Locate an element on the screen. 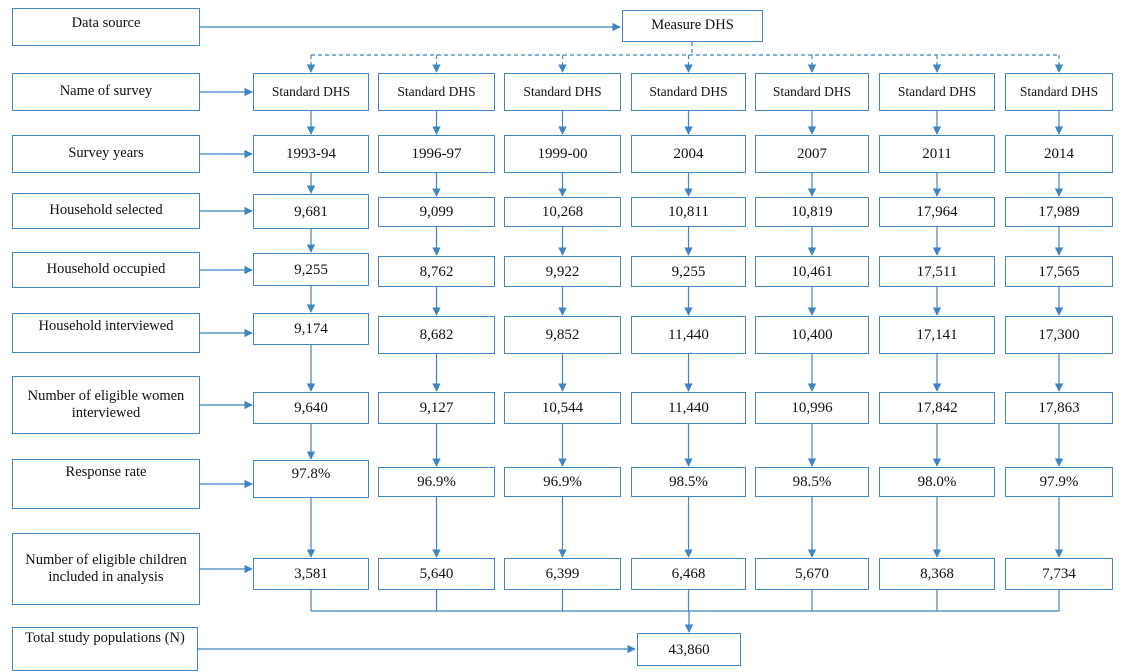 This screenshot has width=1121, height=672. interviewed-cell: 10,400 is located at coordinates (812, 335).